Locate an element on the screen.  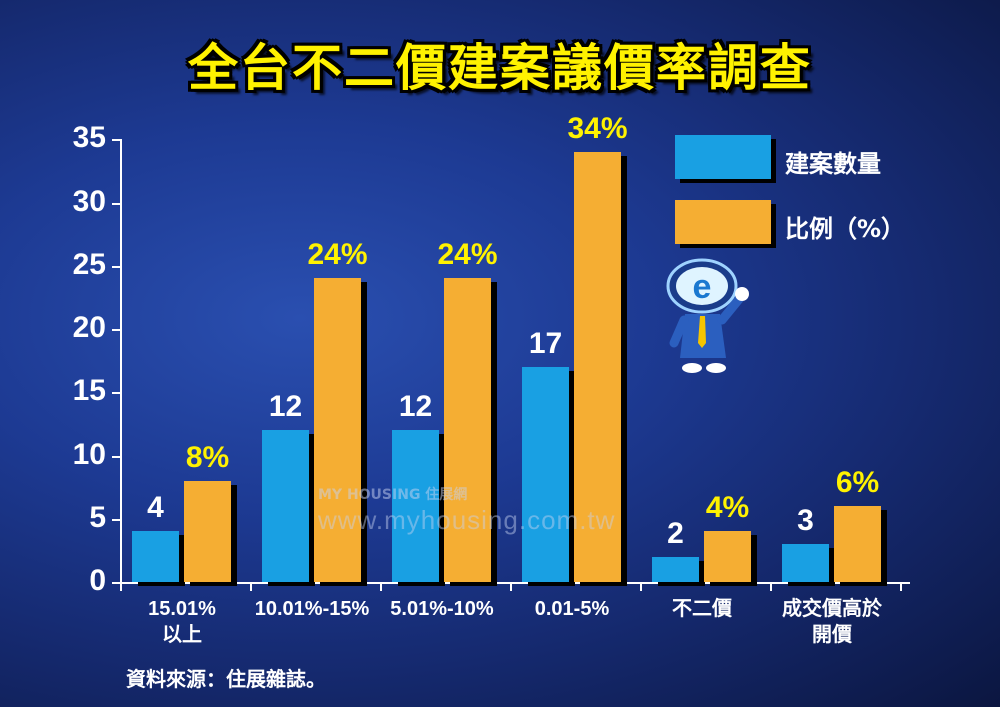
y-tick-label: 0 is located at coordinates (97, 580).